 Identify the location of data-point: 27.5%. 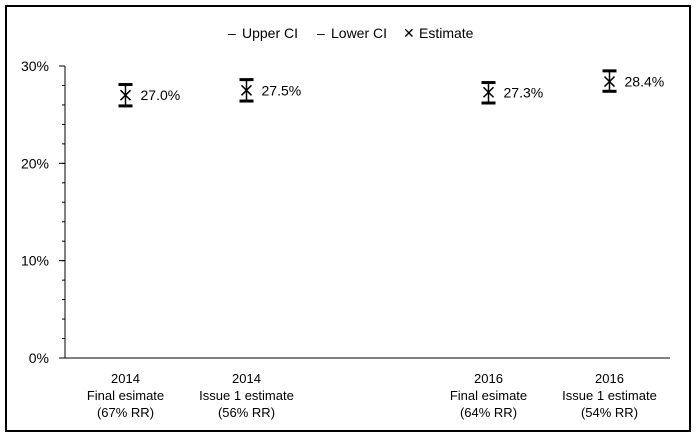
(270, 90).